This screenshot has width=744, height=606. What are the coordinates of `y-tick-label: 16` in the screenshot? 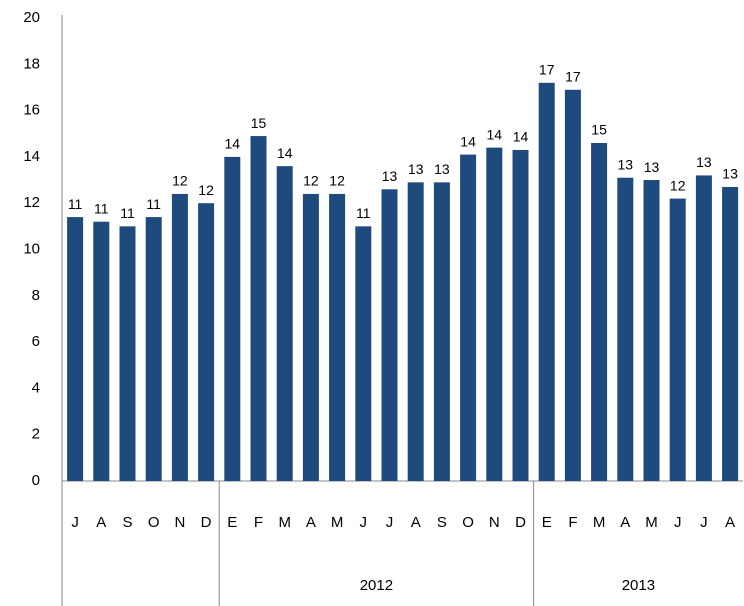 It's located at (31, 110).